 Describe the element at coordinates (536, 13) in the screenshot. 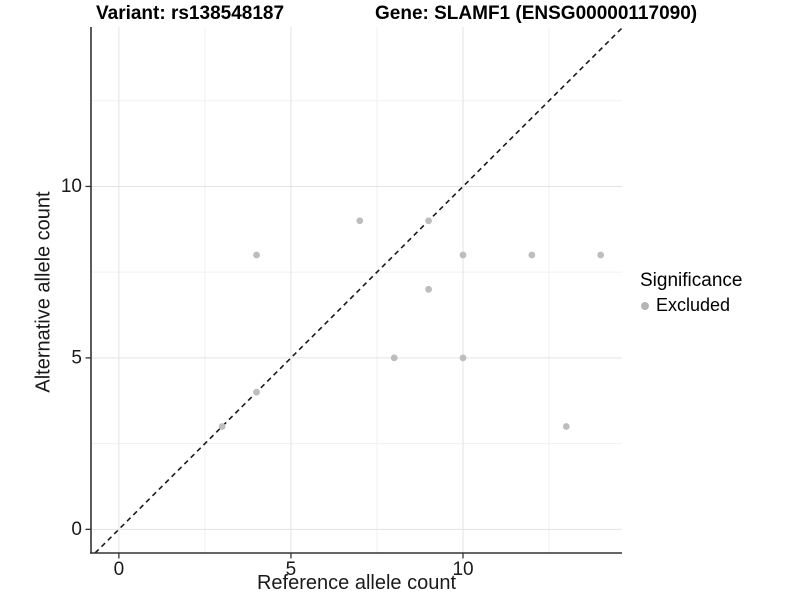

I see `gene-title: Gene: SLAMF1 (ENSG00000117090)` at that location.